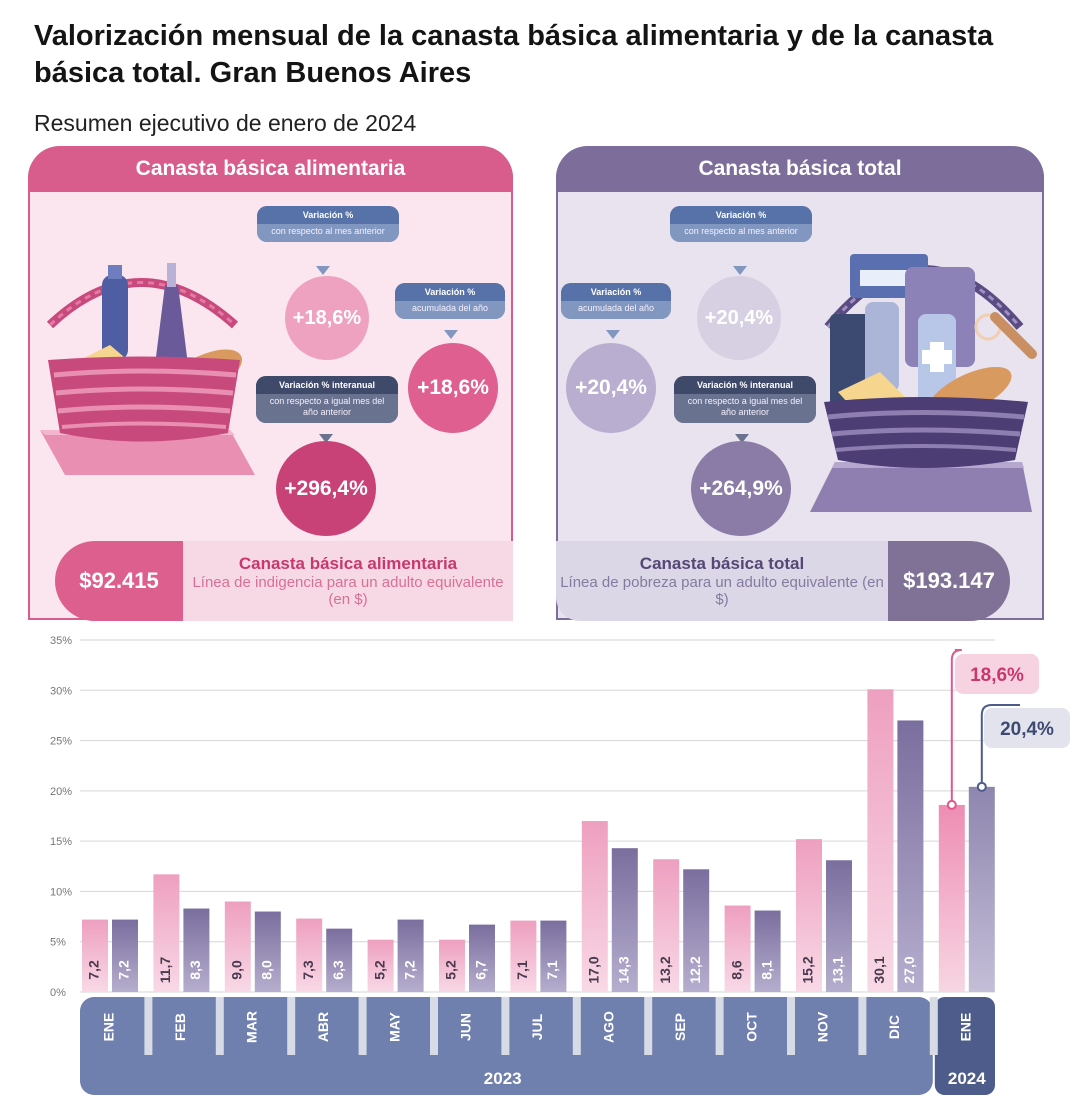 The image size is (1080, 1120). Describe the element at coordinates (326, 488) in the screenshot. I see `cba-interannual-value: +296,4%` at that location.